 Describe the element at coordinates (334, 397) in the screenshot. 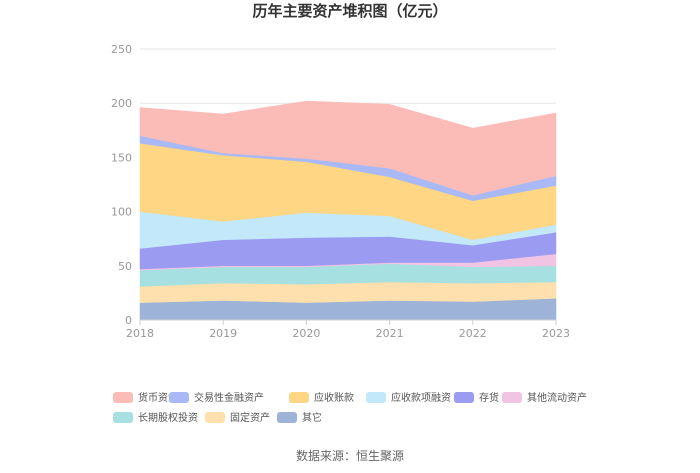

I see `legend-label: 应收账款` at that location.